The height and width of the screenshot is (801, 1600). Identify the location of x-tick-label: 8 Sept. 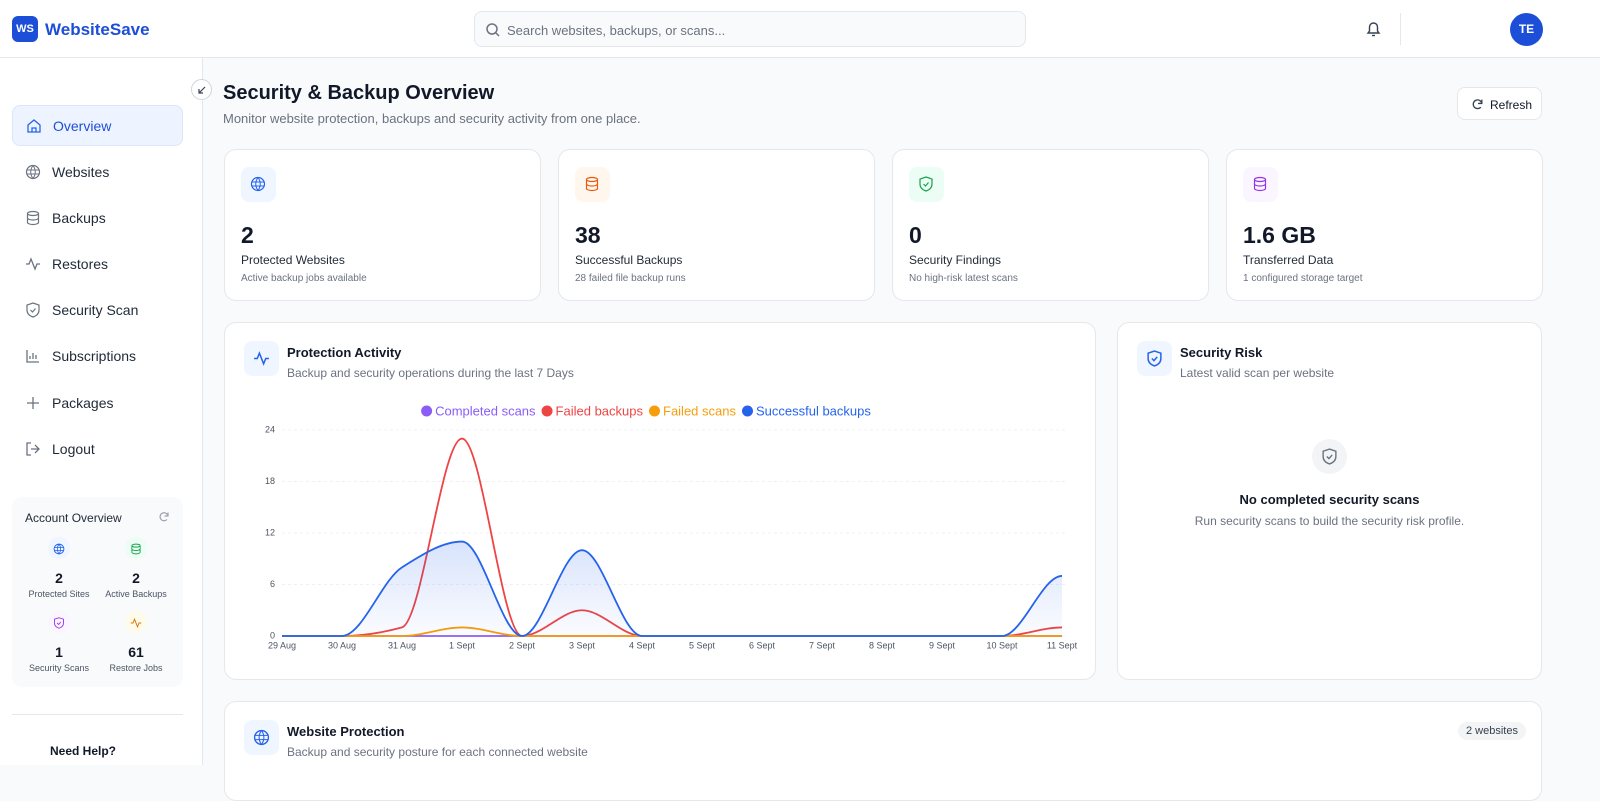
(882, 645).